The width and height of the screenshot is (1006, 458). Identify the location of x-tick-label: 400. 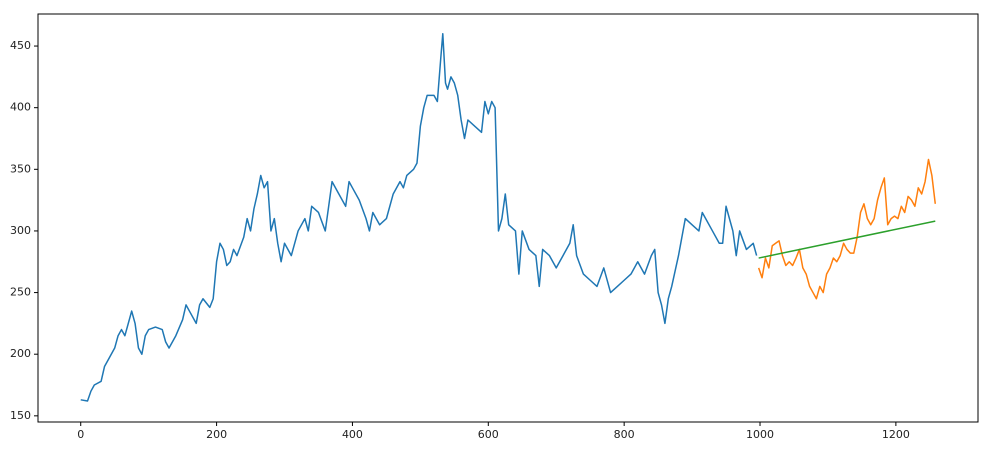
(352, 434).